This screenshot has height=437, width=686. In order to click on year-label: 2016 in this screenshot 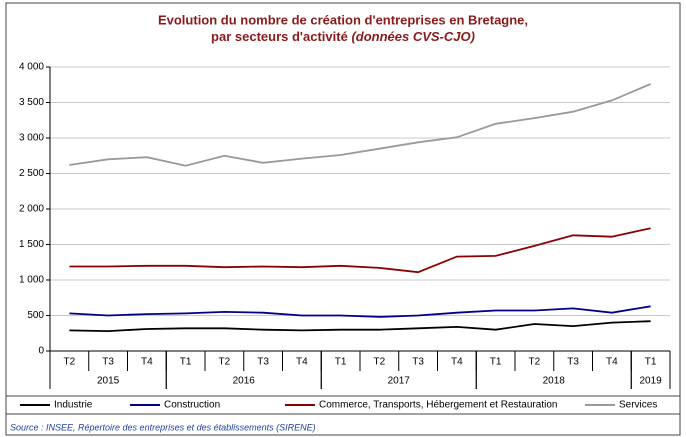, I will do `click(244, 381)`.